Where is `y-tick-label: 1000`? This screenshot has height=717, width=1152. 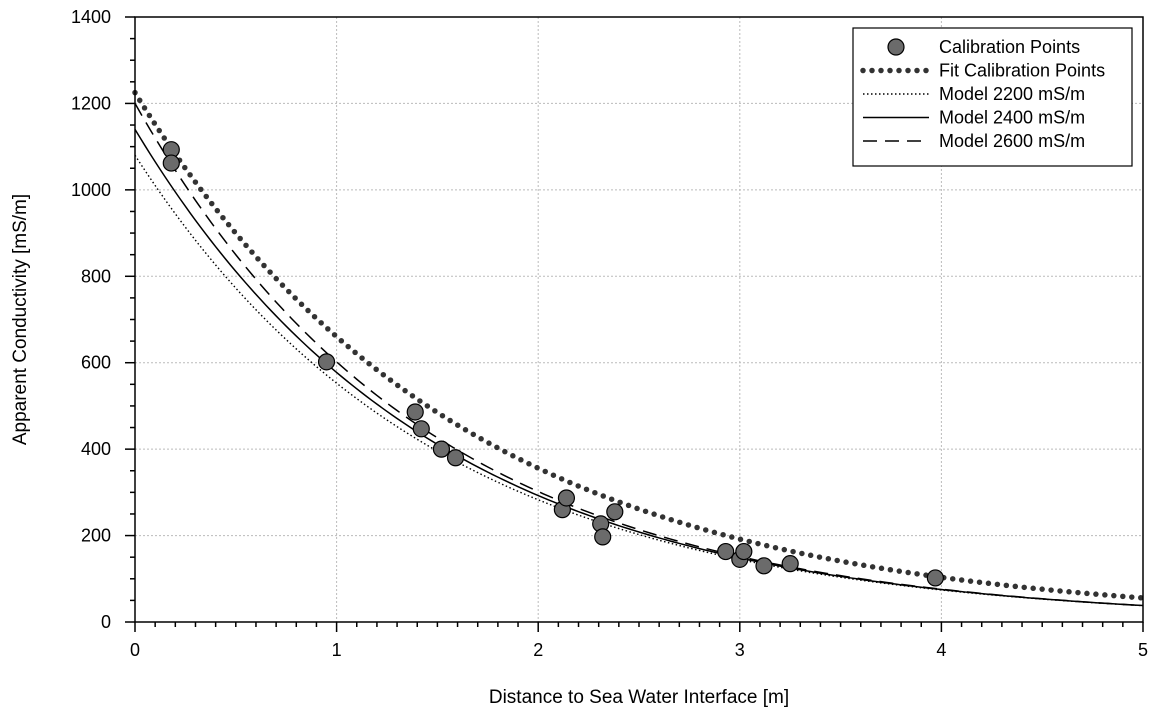
y-tick-label: 1000 is located at coordinates (91, 190).